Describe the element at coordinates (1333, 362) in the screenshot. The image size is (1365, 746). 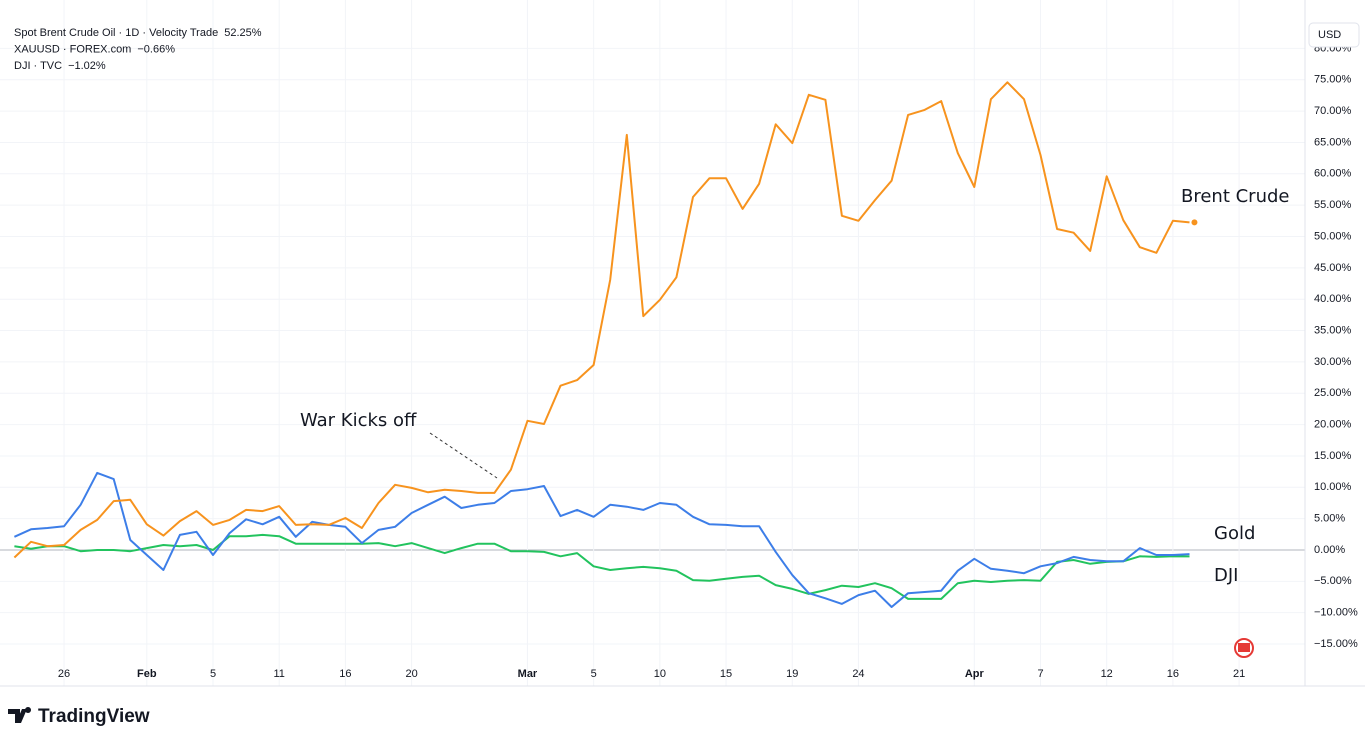
I see `y-tick-label: 30.00%` at that location.